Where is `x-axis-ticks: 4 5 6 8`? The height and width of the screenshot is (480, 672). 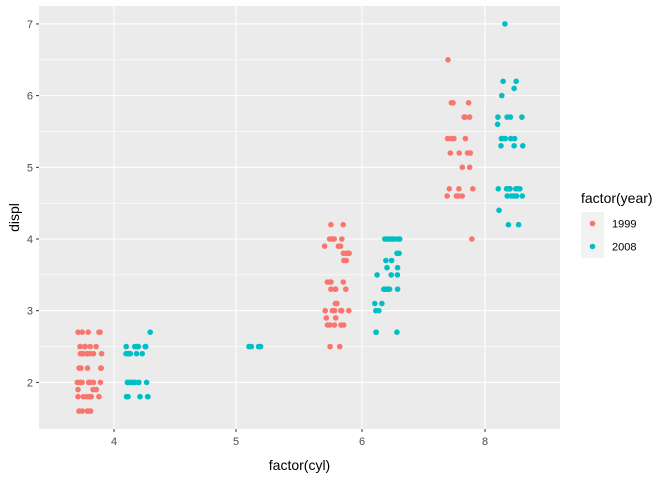
x-axis-ticks: 4 5 6 8 is located at coordinates (299, 438).